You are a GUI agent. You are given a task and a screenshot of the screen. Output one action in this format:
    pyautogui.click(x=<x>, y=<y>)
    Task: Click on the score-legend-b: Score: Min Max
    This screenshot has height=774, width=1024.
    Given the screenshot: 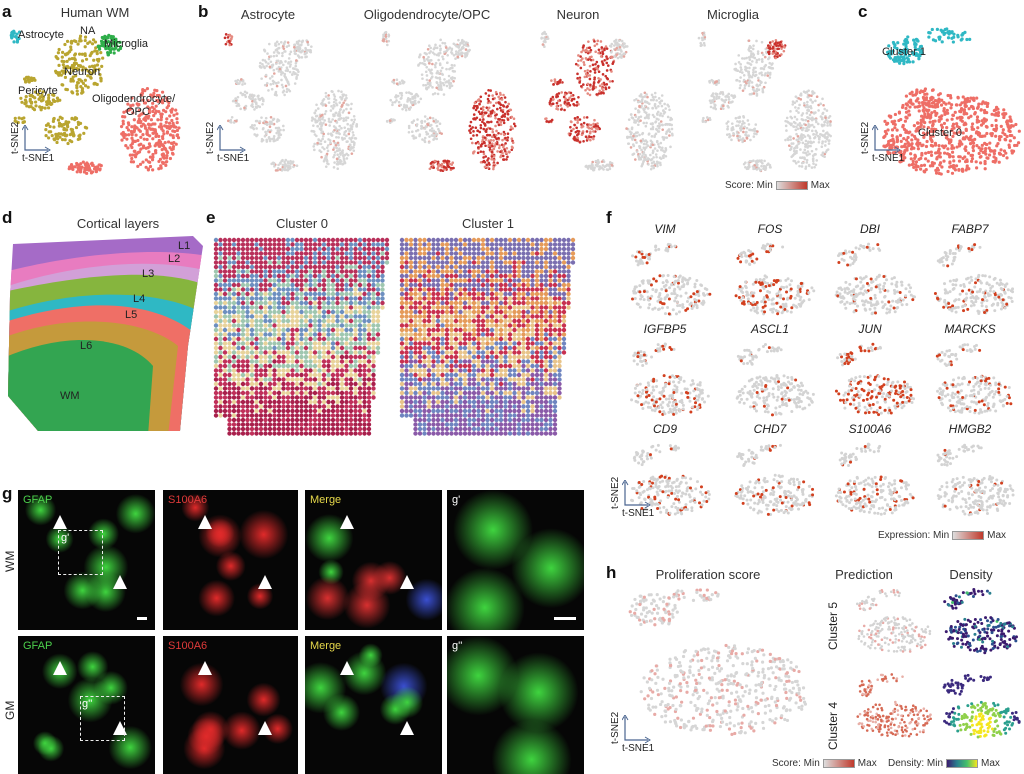 What is the action you would take?
    pyautogui.click(x=777, y=185)
    